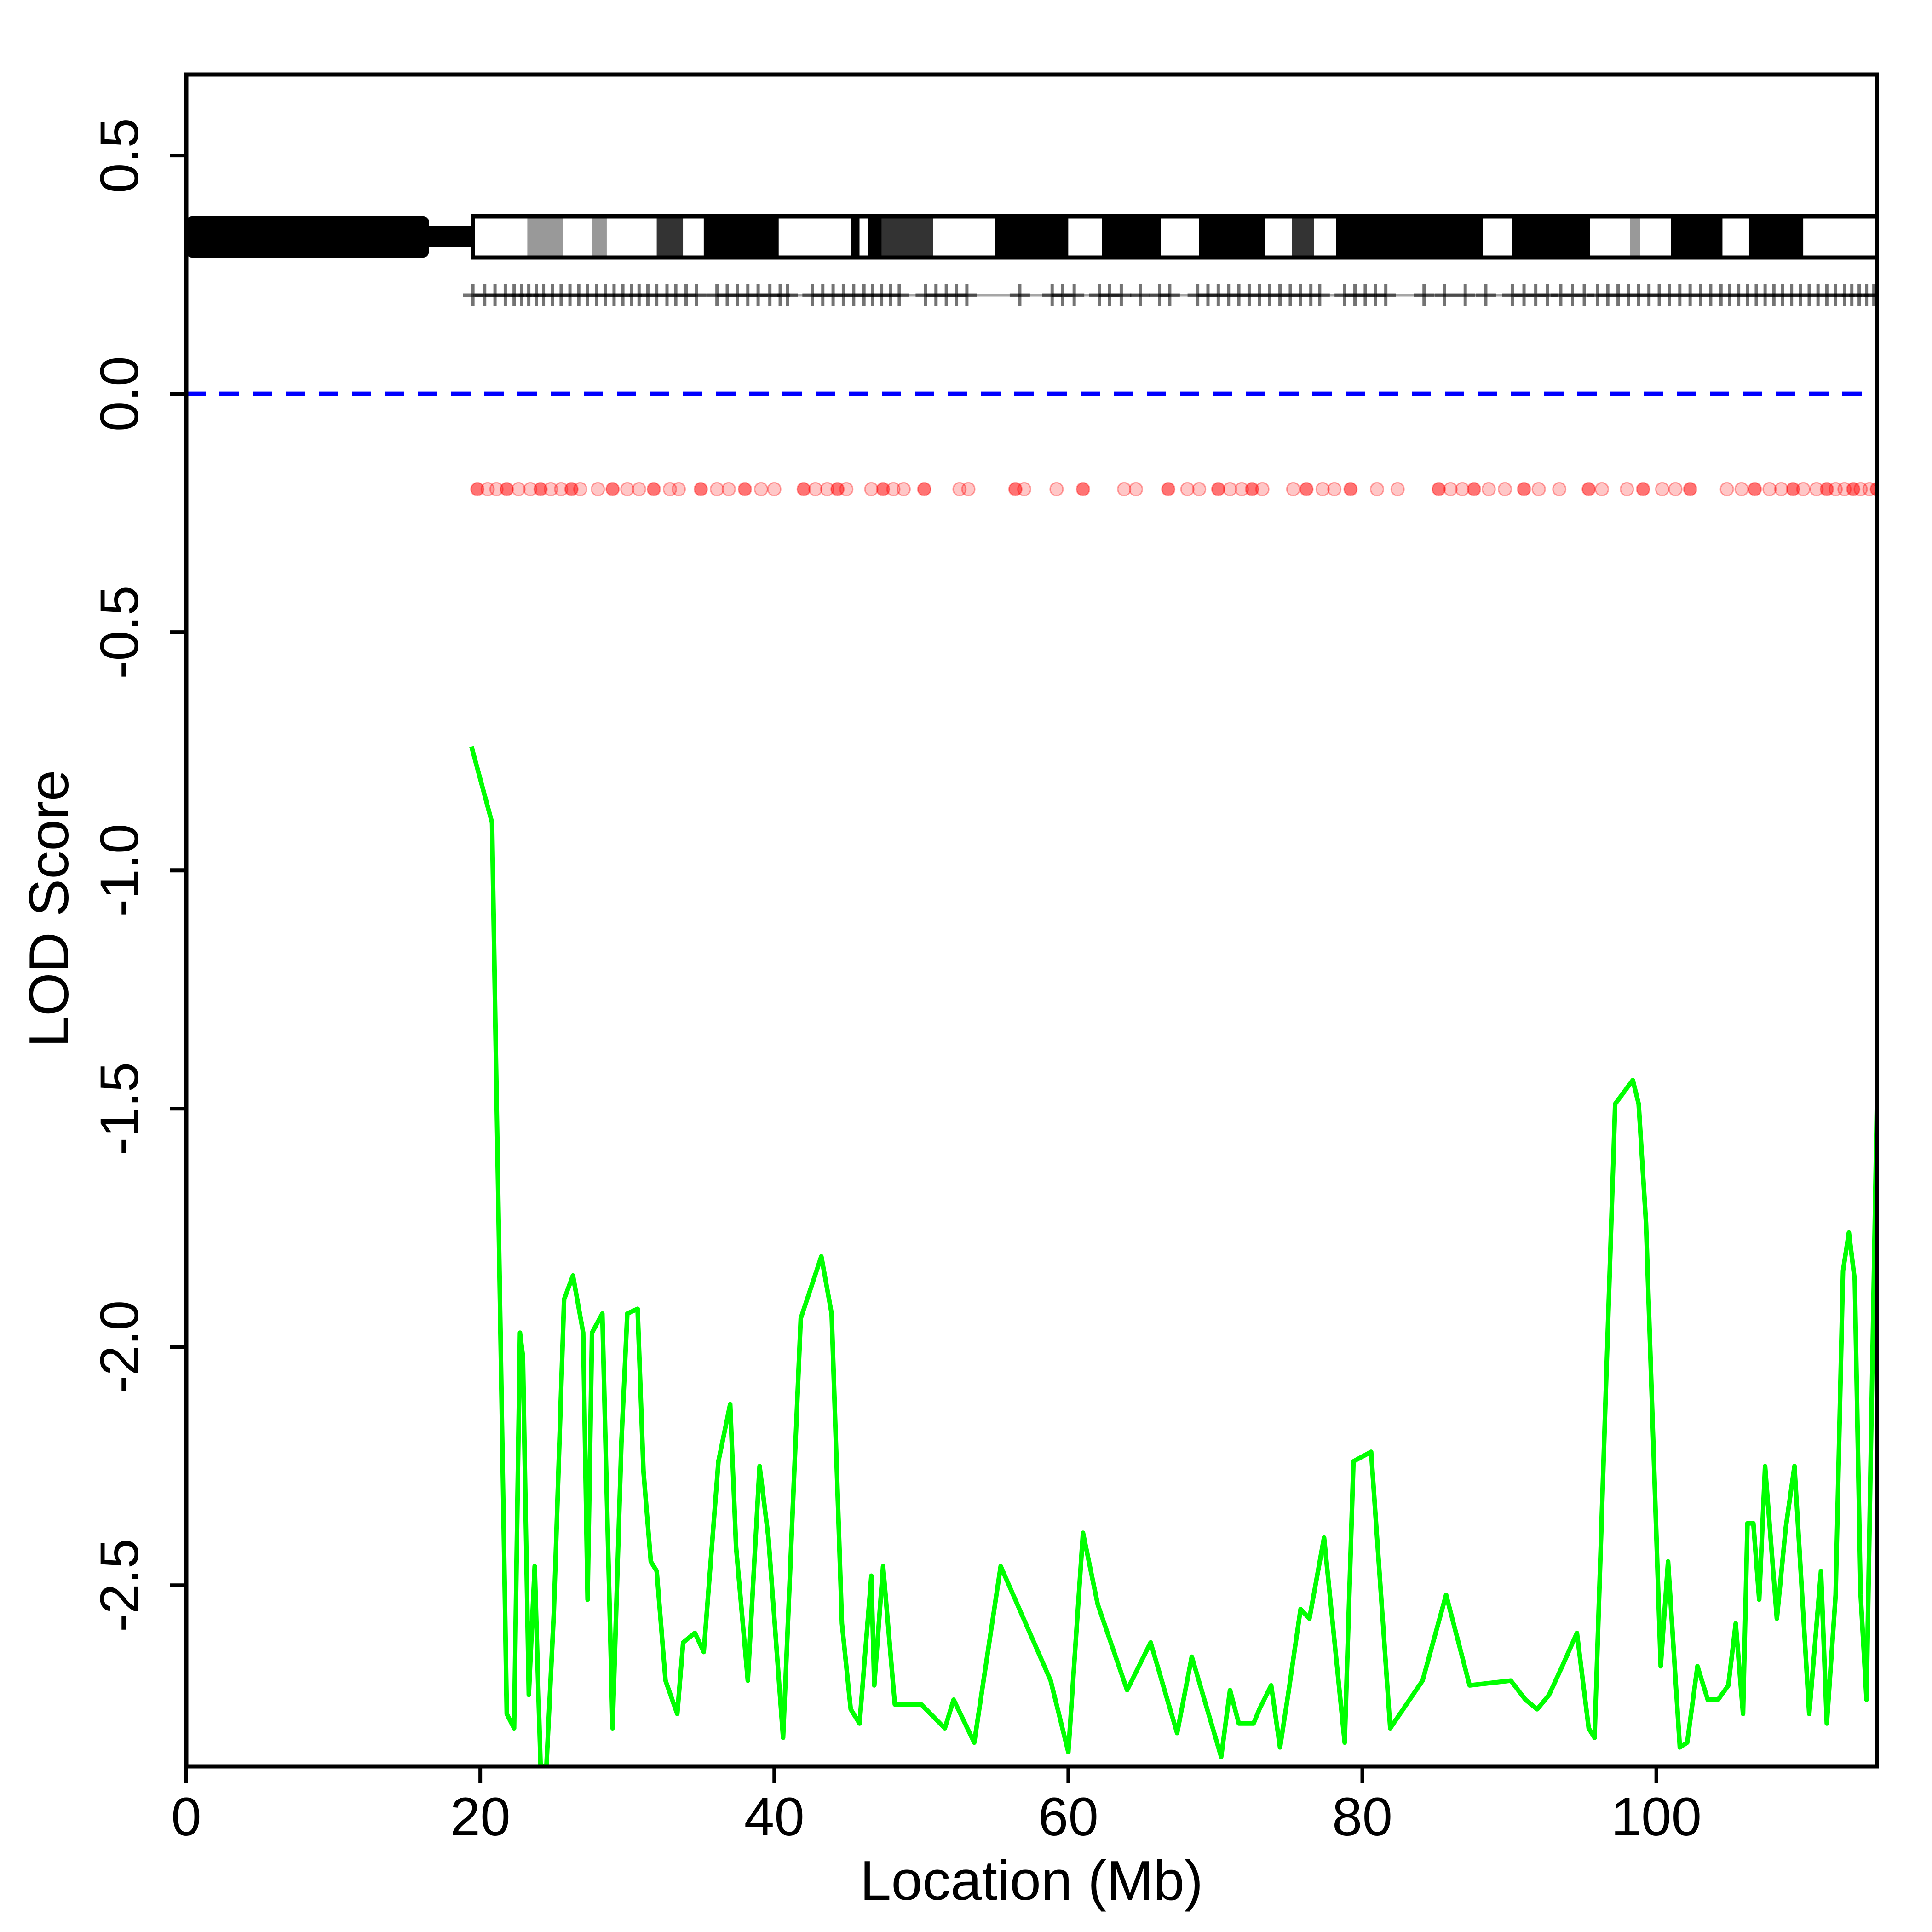  I want to click on y-axis-title: LOD Score, so click(48, 908).